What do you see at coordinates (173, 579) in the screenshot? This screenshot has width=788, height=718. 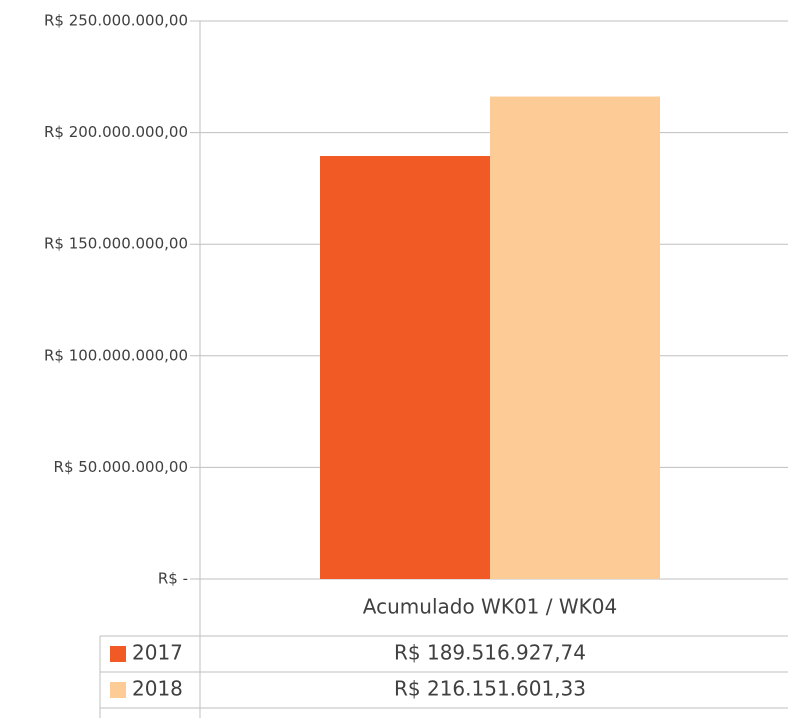 I see `y-tick-label: R$ -` at bounding box center [173, 579].